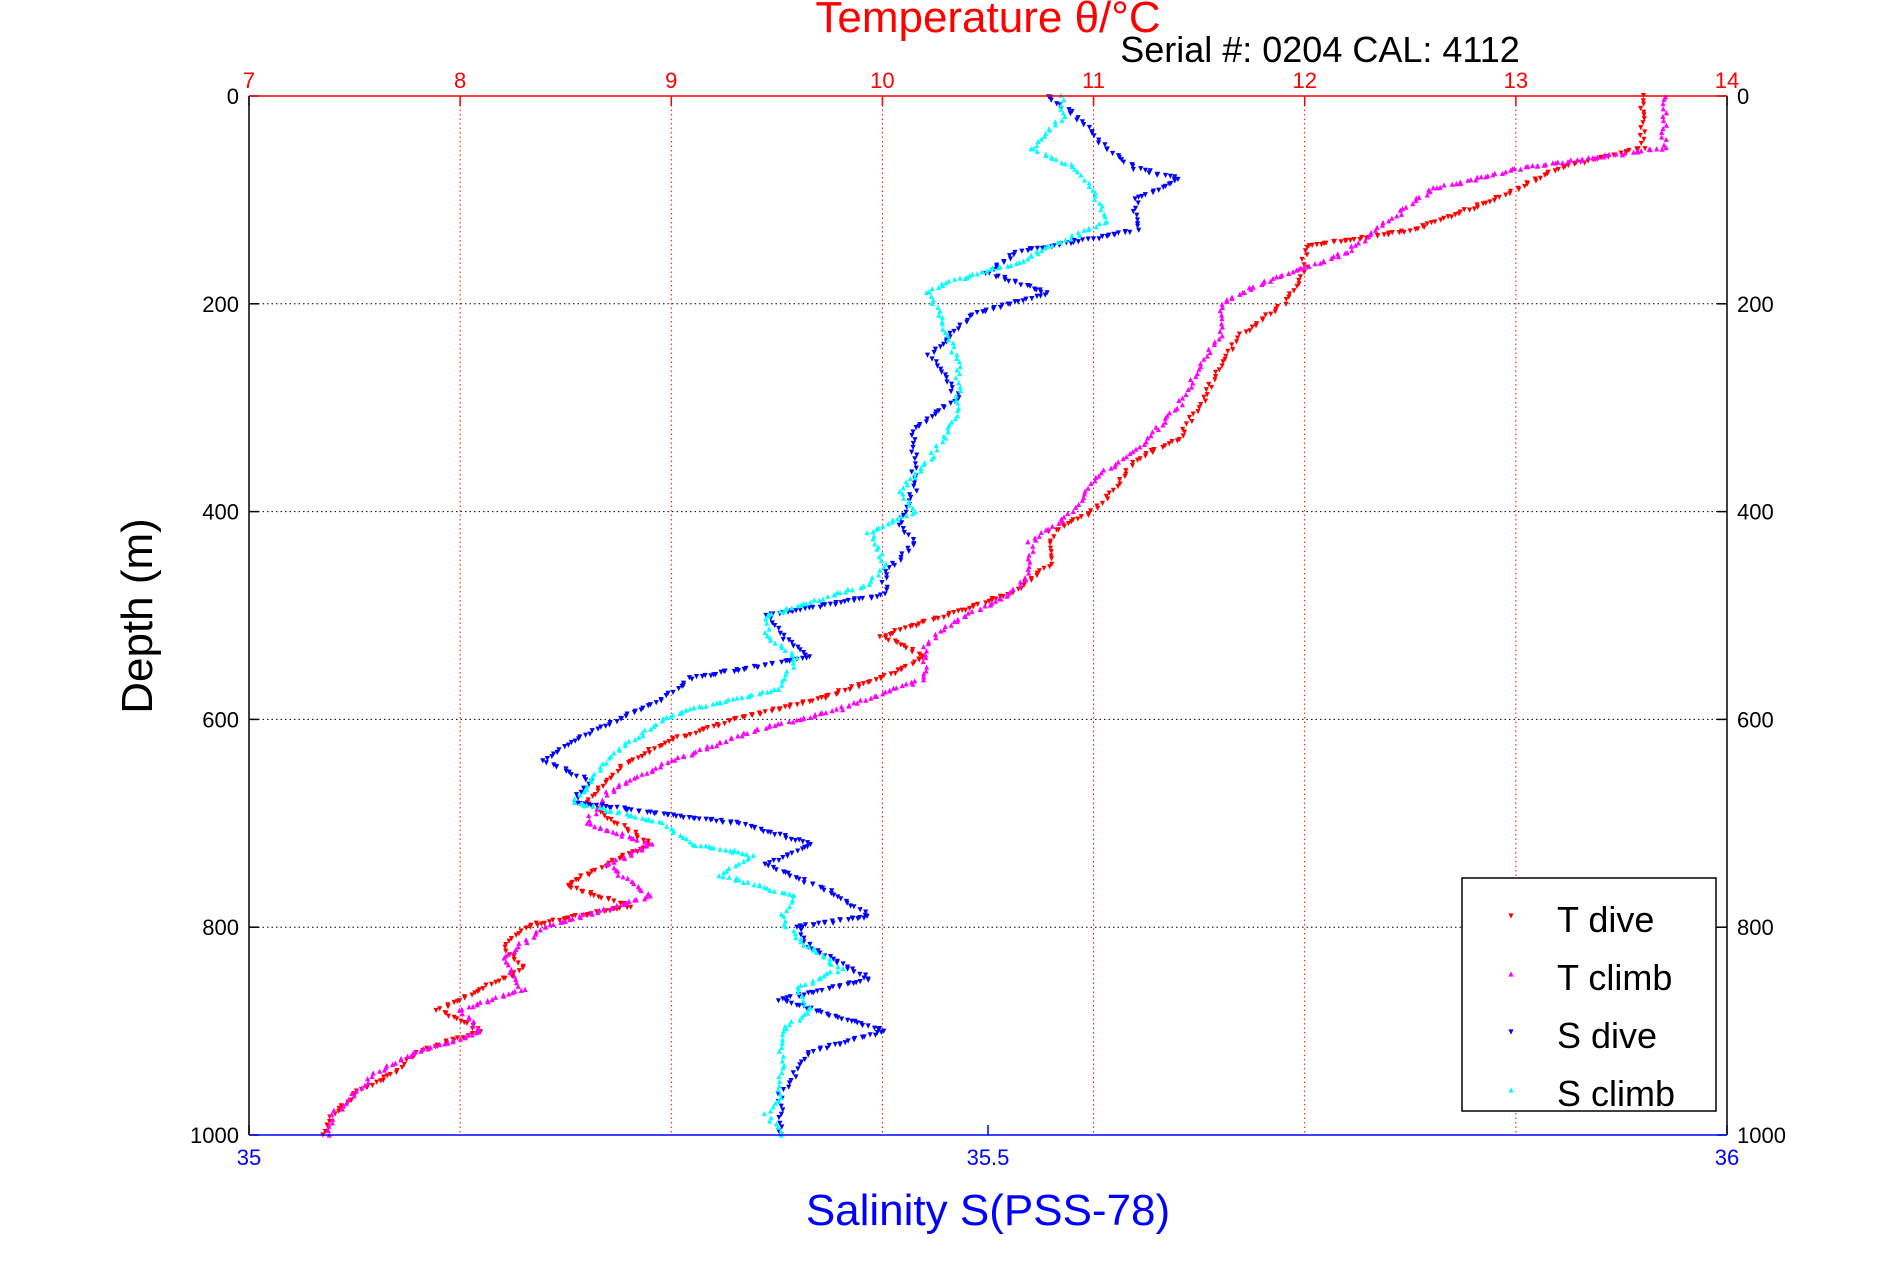 The width and height of the screenshot is (1891, 1267). Describe the element at coordinates (220, 927) in the screenshot. I see `y-left-tick-label: 800` at that location.